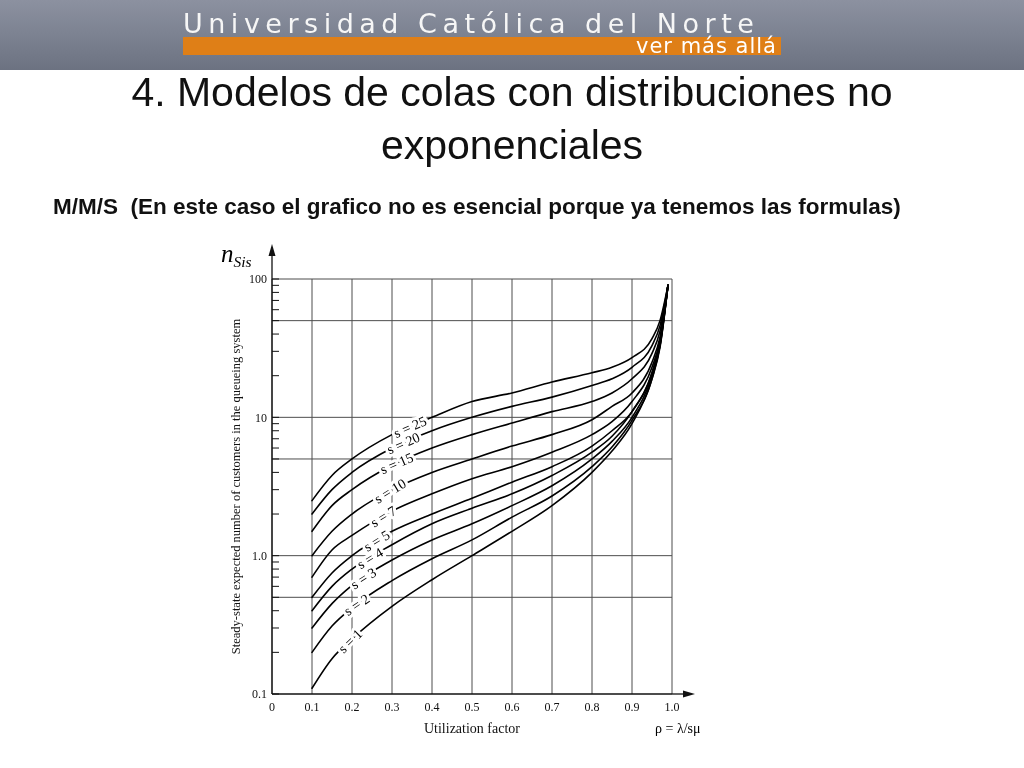 The image size is (1024, 768). I want to click on x-tick-label: 0.9, so click(632, 707).